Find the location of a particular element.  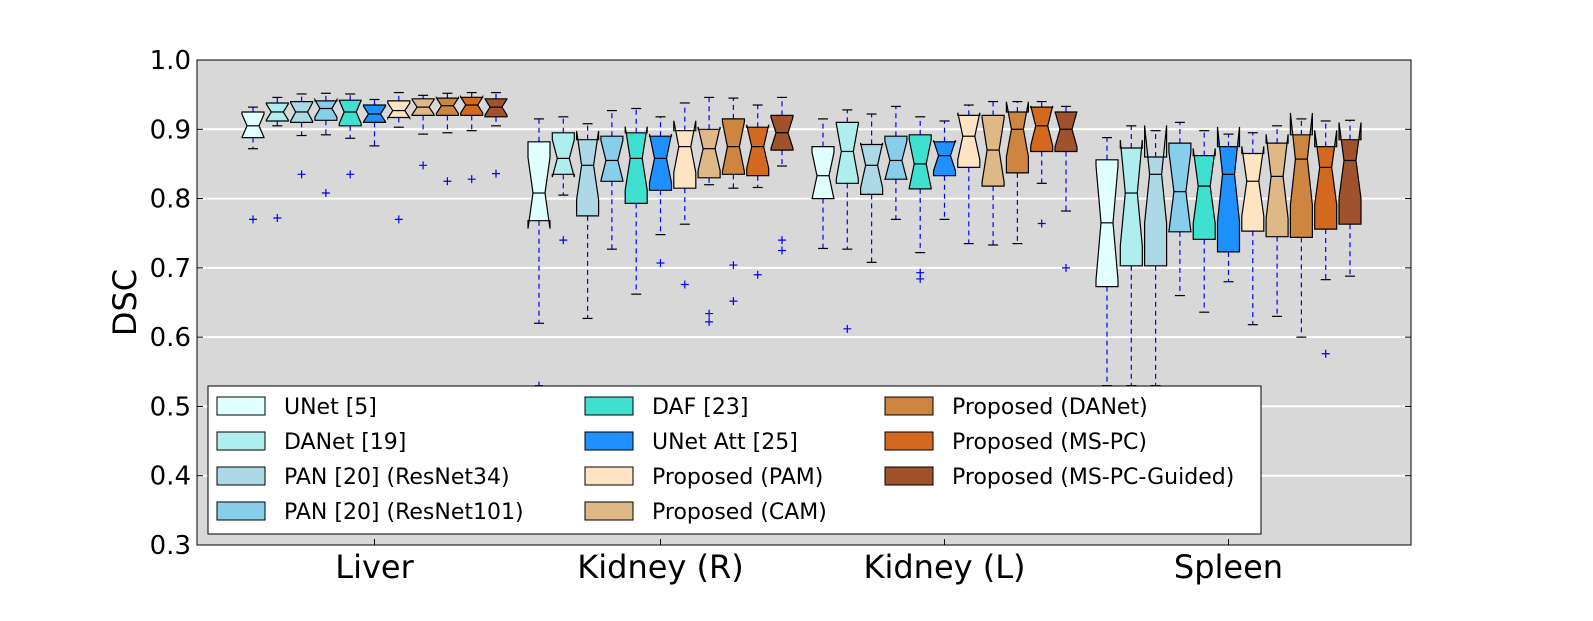

legend-item: UNet Att [25] is located at coordinates (691, 442).